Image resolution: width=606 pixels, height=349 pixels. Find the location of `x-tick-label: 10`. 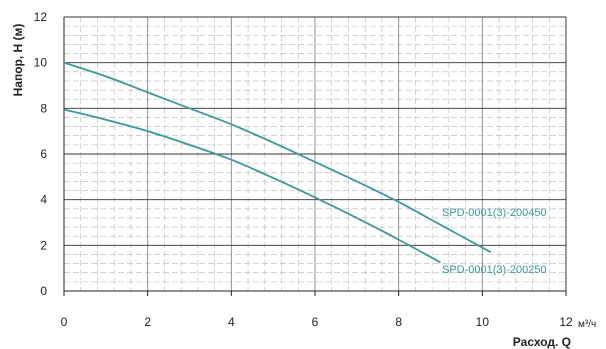

x-tick-label: 10 is located at coordinates (483, 322).